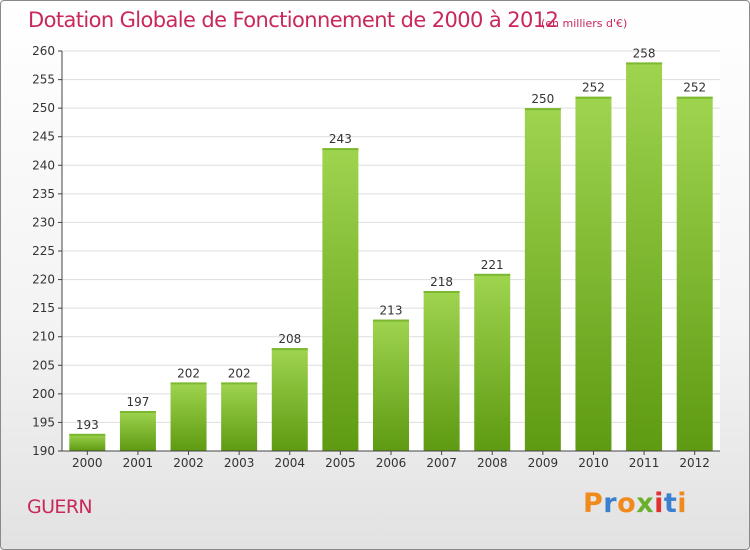  What do you see at coordinates (593, 463) in the screenshot?
I see `x-tick-label: 2010` at bounding box center [593, 463].